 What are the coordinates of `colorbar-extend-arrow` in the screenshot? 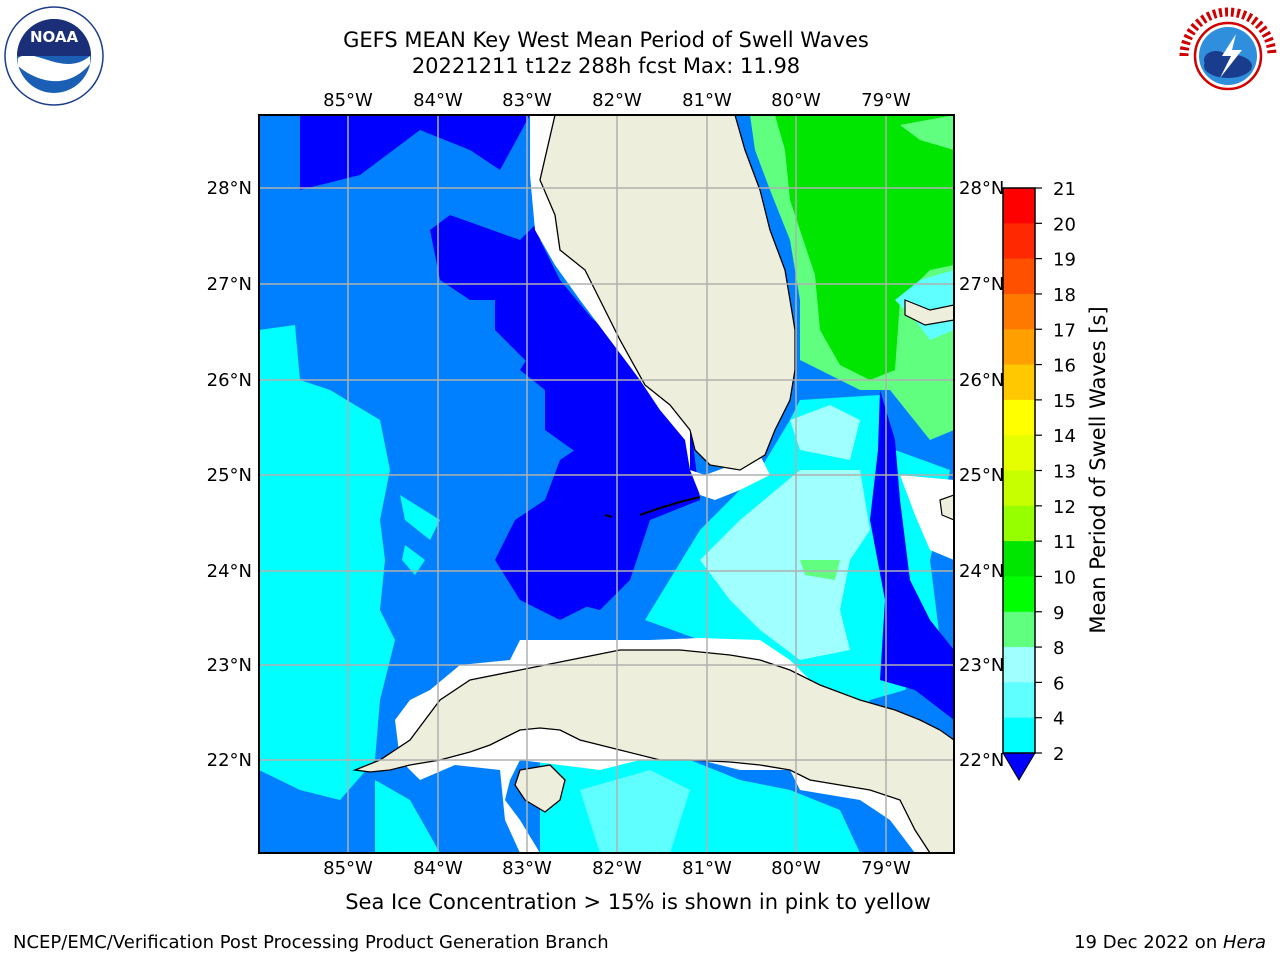 It's located at (1019, 766).